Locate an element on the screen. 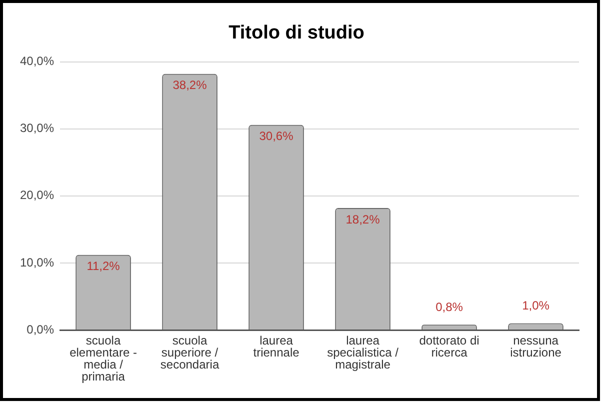 The width and height of the screenshot is (601, 402). y-tick-label: 30,0% is located at coordinates (37, 128).